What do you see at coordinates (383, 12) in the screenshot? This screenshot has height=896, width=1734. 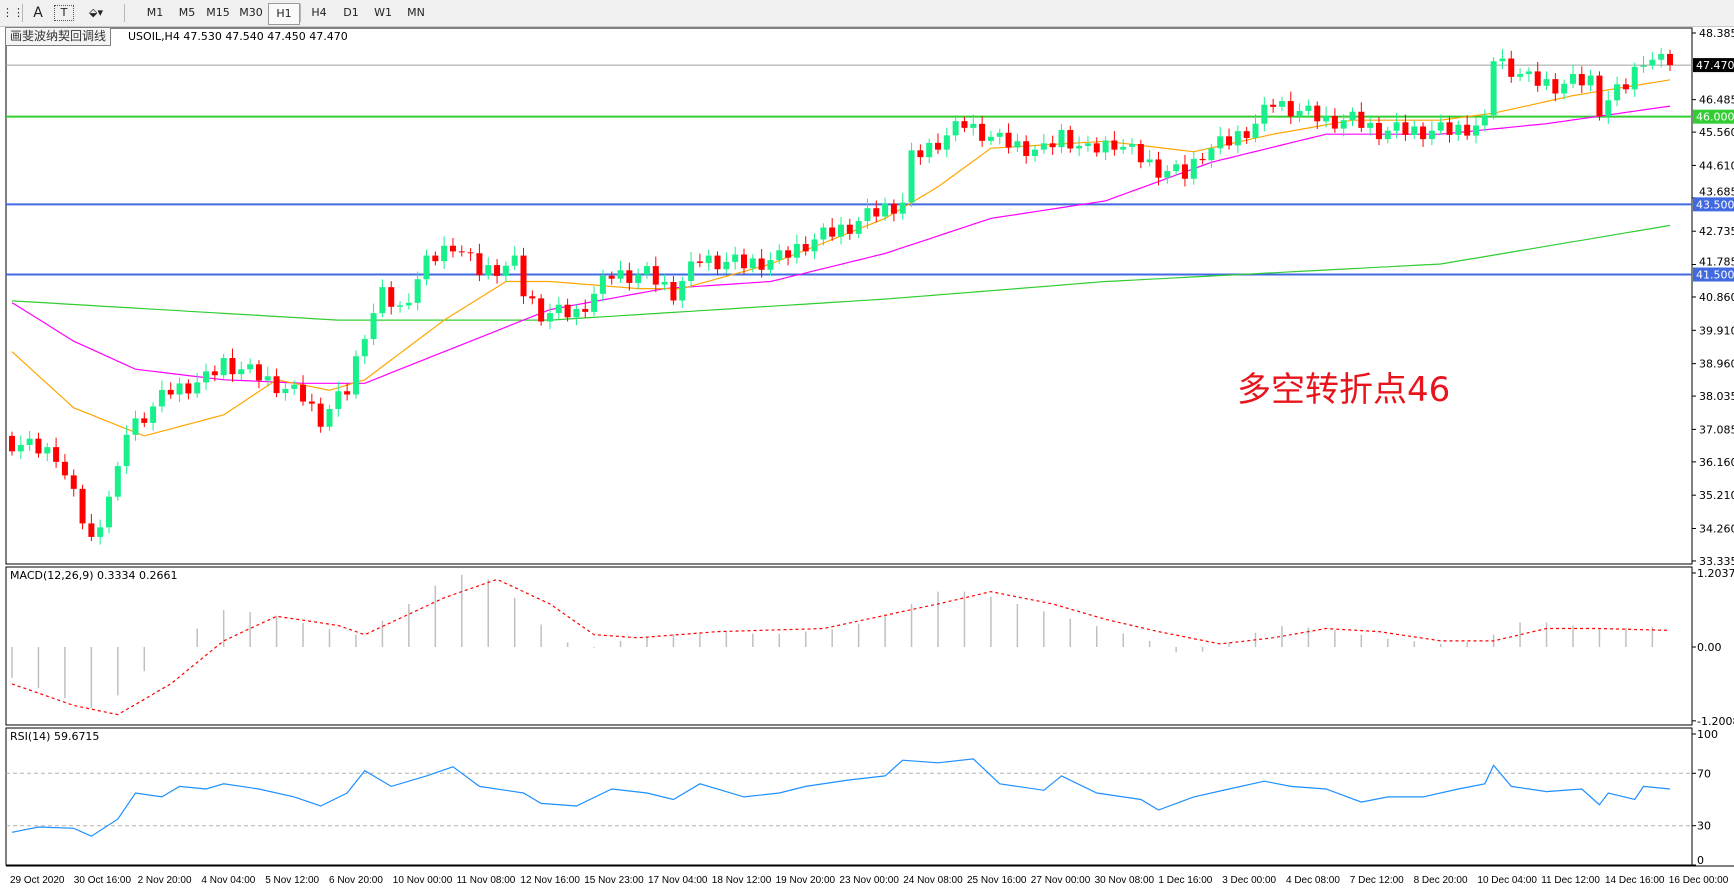 I see `timeframe-w1: W1` at bounding box center [383, 12].